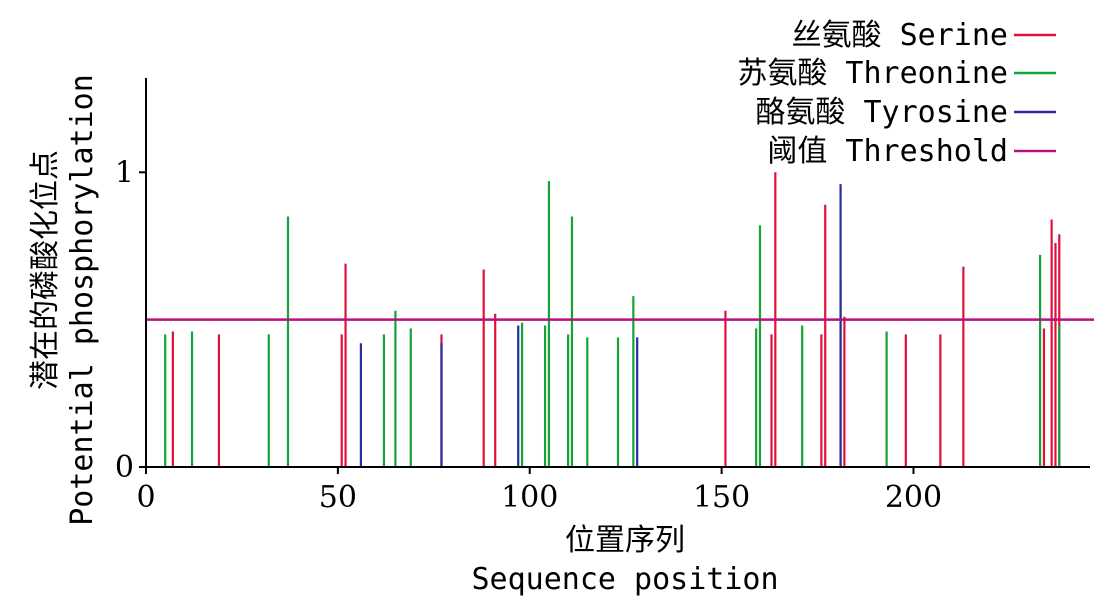  Describe the element at coordinates (124, 467) in the screenshot. I see `y-tick-label-0: 0` at that location.